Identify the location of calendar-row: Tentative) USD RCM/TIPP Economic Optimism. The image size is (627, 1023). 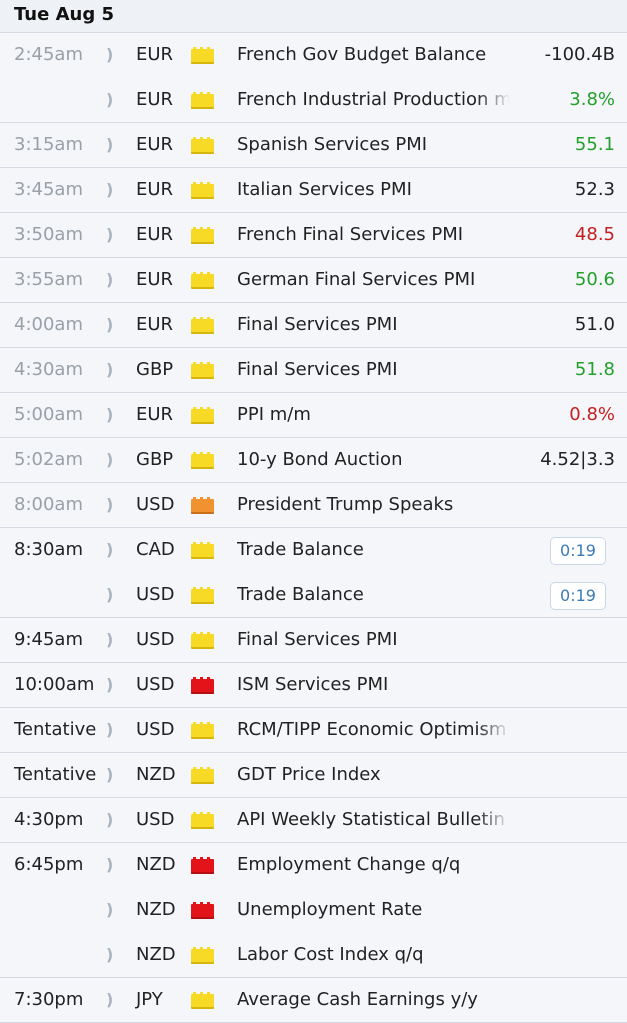
(313, 730).